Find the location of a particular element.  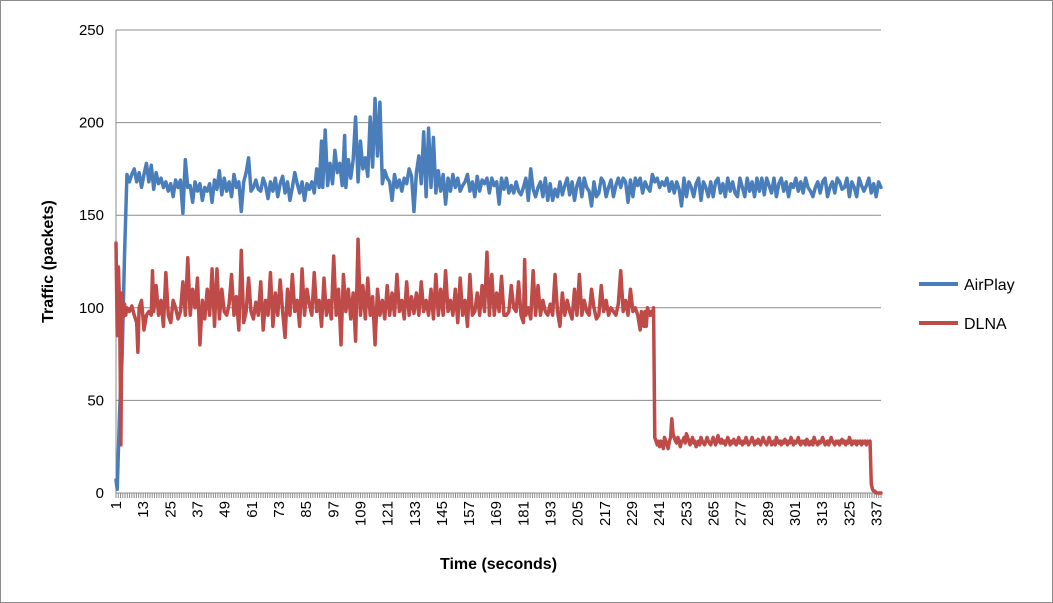

y-tick-label: 100 is located at coordinates (91, 308).